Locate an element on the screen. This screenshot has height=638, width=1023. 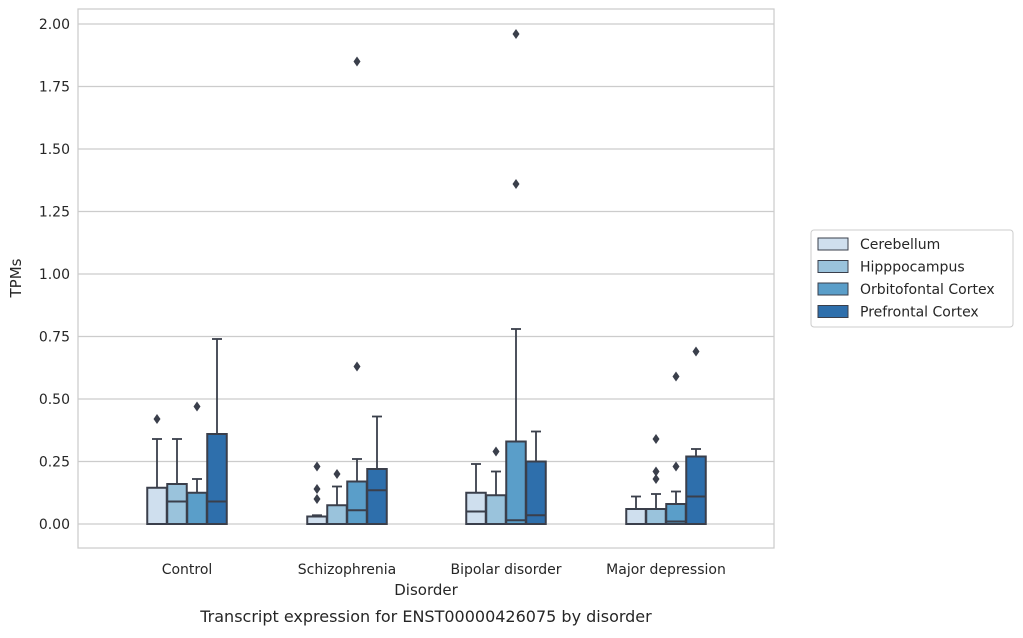
legend-item: Orbitofontal Cortex is located at coordinates (906, 290).